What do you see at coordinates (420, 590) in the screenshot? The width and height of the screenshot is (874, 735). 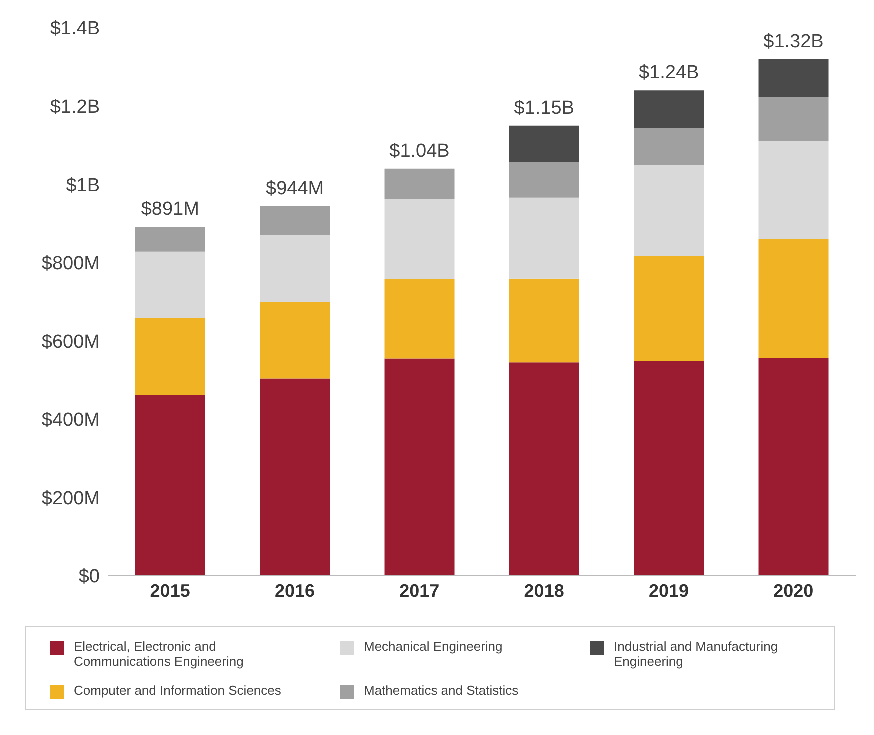 I see `x-tick-label: 2017` at bounding box center [420, 590].